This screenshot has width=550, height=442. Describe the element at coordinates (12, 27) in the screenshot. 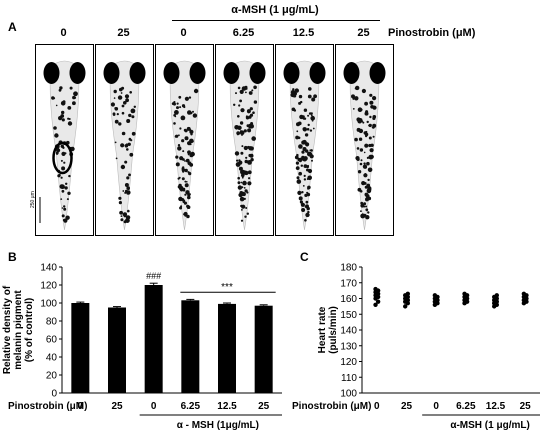

I see `panel-a-letter: A` at that location.